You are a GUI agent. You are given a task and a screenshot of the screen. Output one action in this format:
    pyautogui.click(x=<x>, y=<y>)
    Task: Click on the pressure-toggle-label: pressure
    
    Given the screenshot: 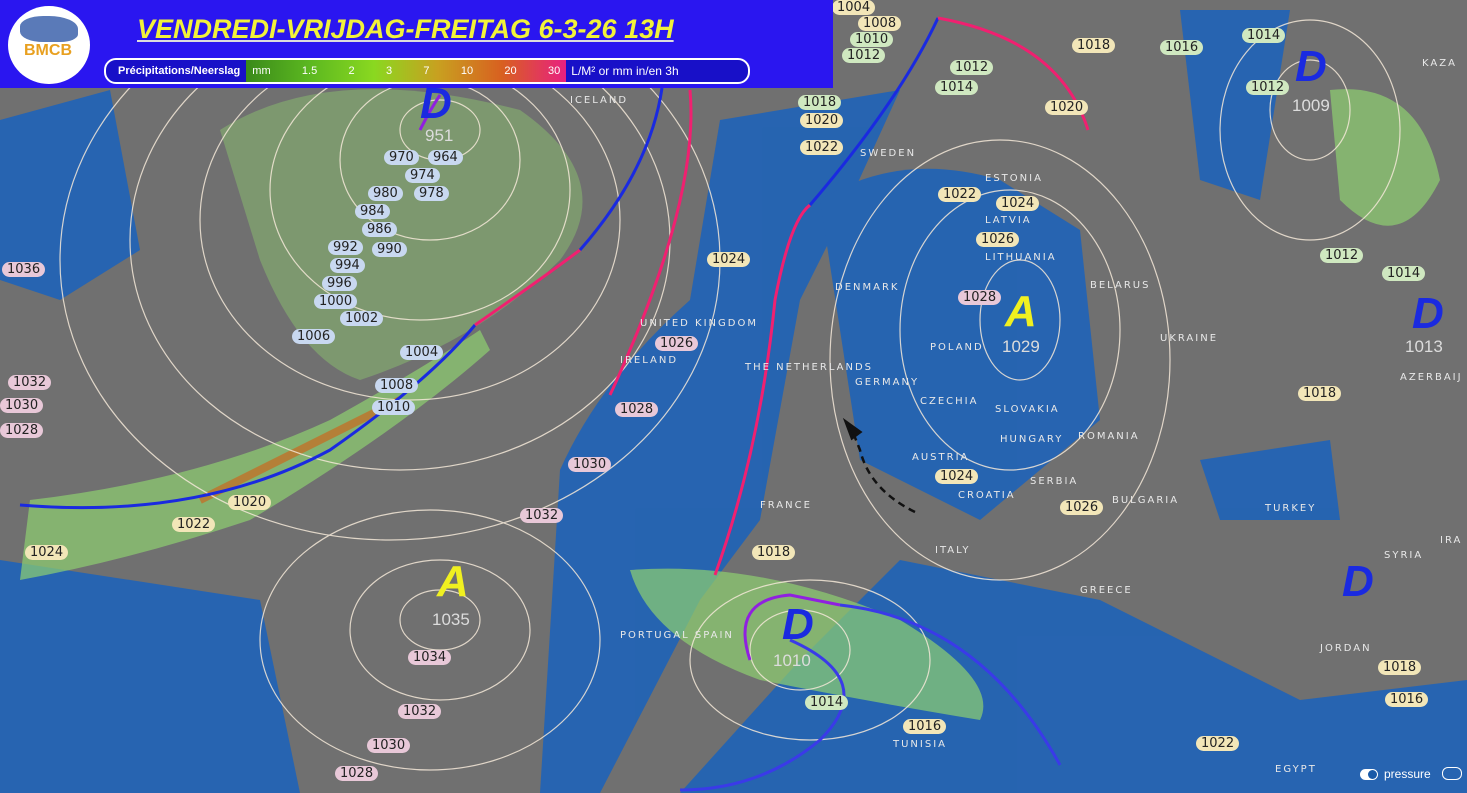 What is the action you would take?
    pyautogui.click(x=1407, y=774)
    